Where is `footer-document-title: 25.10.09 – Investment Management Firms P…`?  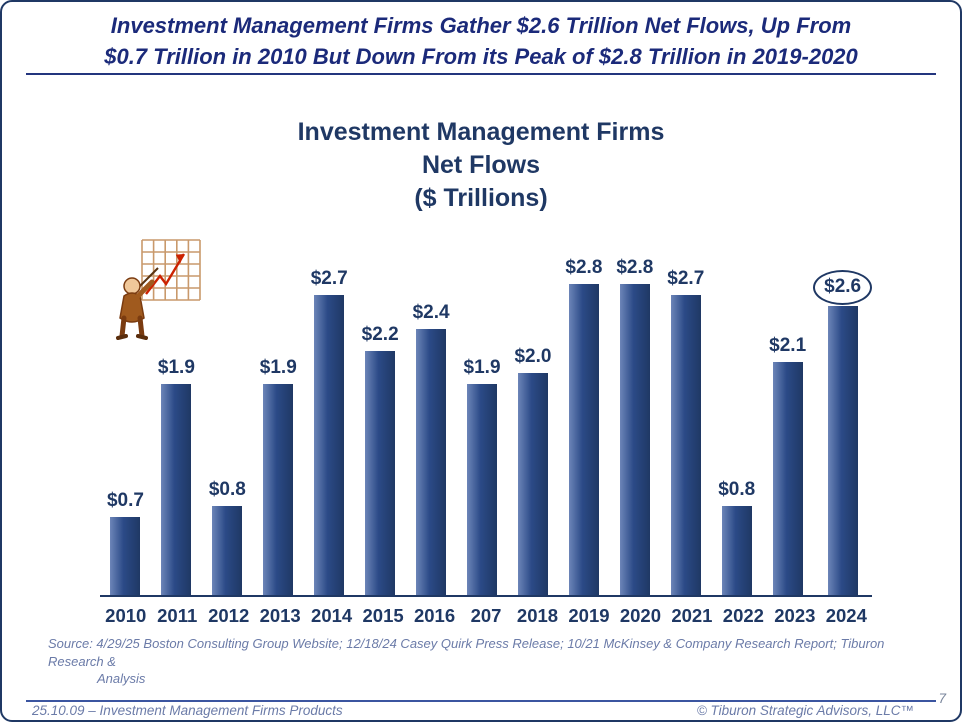 footer-document-title: 25.10.09 – Investment Management Firms P… is located at coordinates (187, 710).